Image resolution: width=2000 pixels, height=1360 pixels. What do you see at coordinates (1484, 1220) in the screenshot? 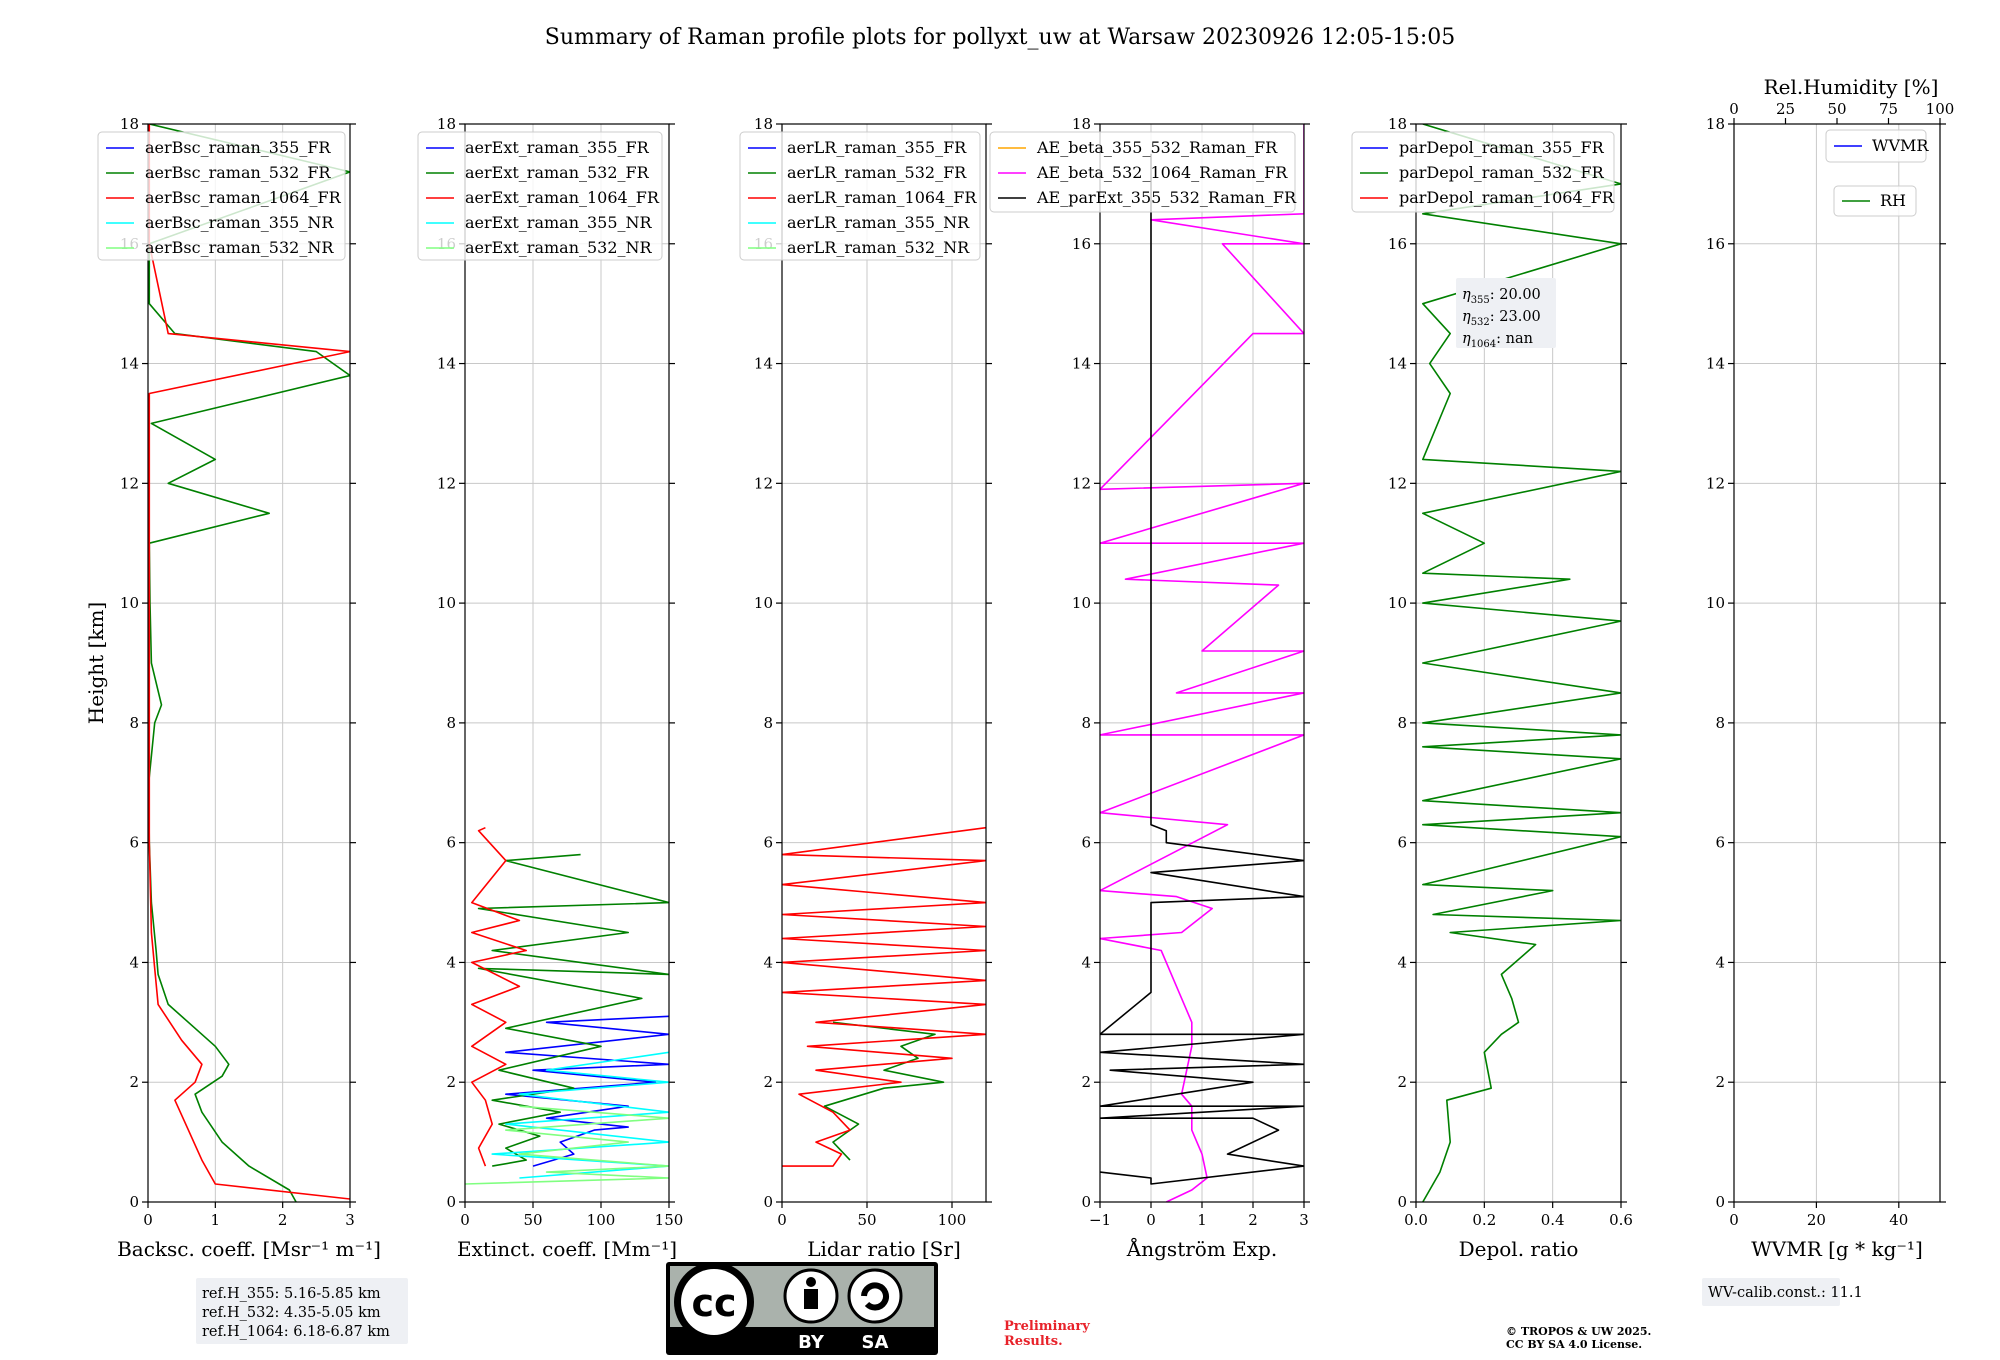
I see `xtick-label: 0.2` at bounding box center [1484, 1220].